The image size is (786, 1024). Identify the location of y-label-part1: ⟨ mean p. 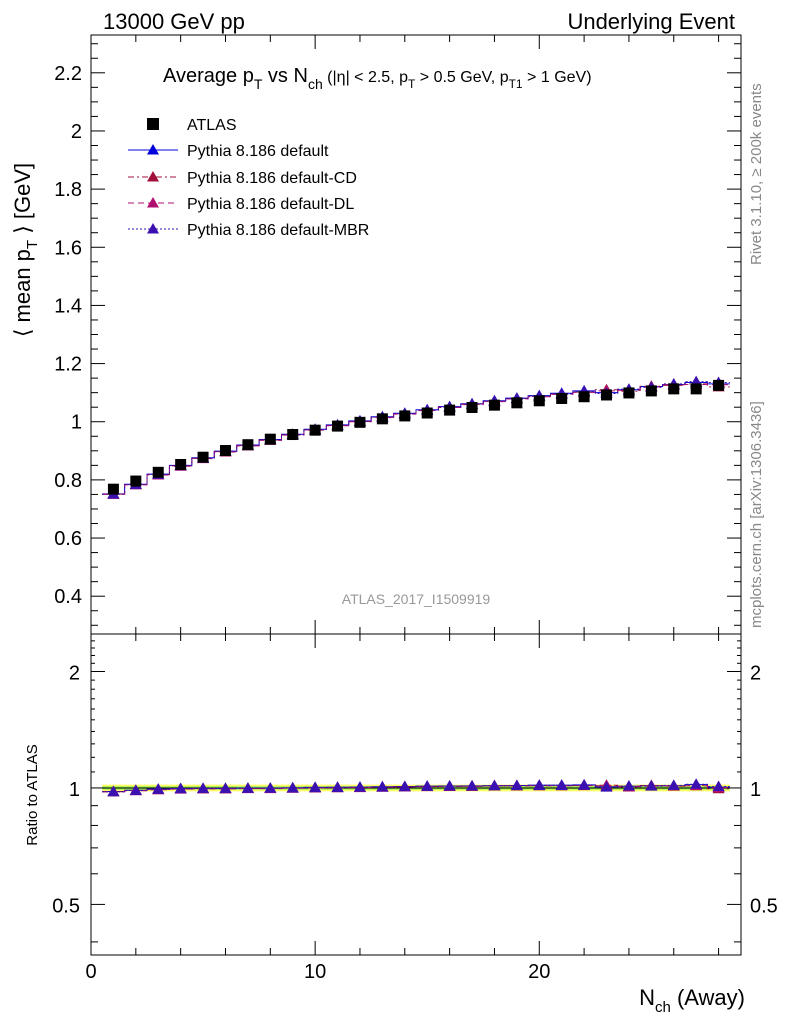
(22, 293).